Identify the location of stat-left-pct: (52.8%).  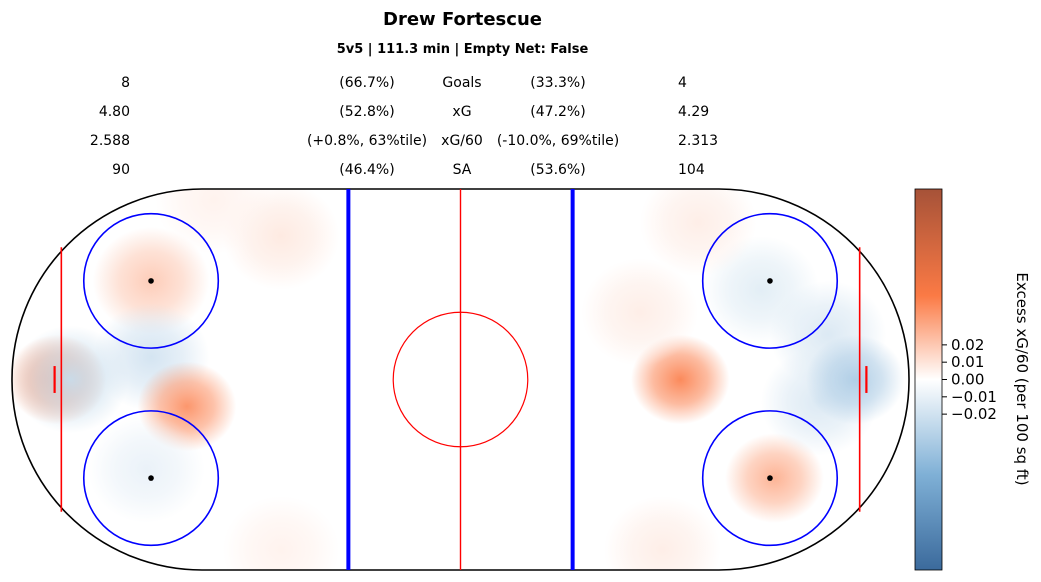
(367, 112).